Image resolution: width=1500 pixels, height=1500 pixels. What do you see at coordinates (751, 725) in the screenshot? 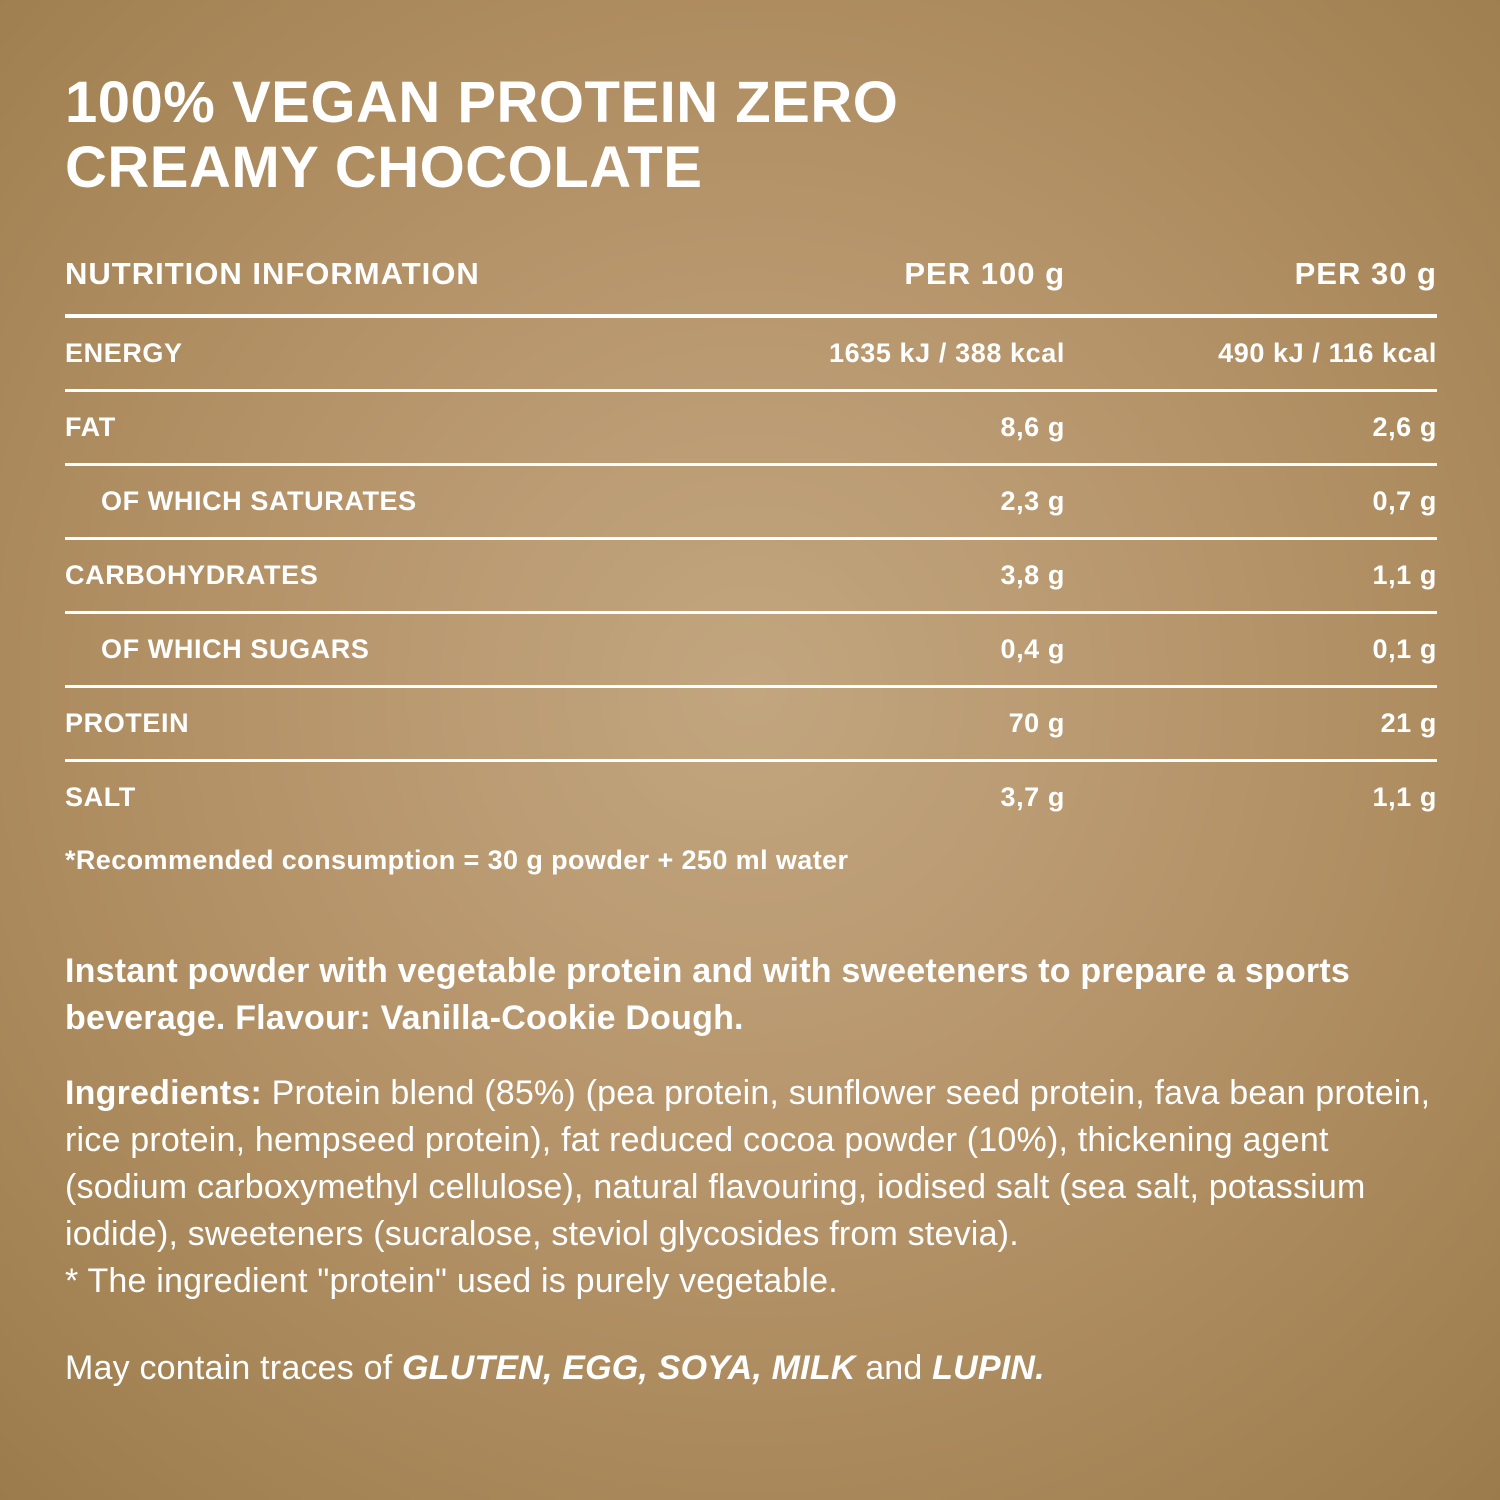
I see `nutrition-row: PROTEIN 70 g 21 g` at bounding box center [751, 725].